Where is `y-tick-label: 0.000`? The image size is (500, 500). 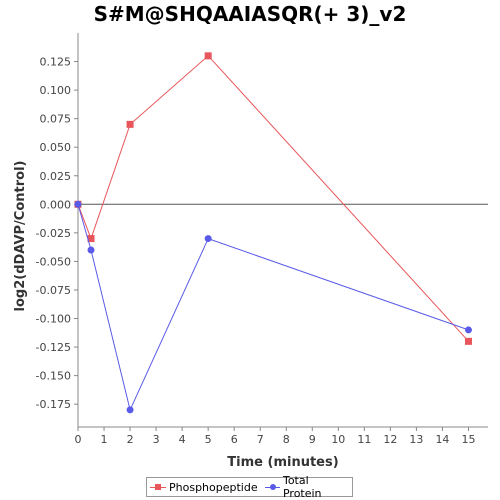 y-tick-label: 0.000 is located at coordinates (56, 204).